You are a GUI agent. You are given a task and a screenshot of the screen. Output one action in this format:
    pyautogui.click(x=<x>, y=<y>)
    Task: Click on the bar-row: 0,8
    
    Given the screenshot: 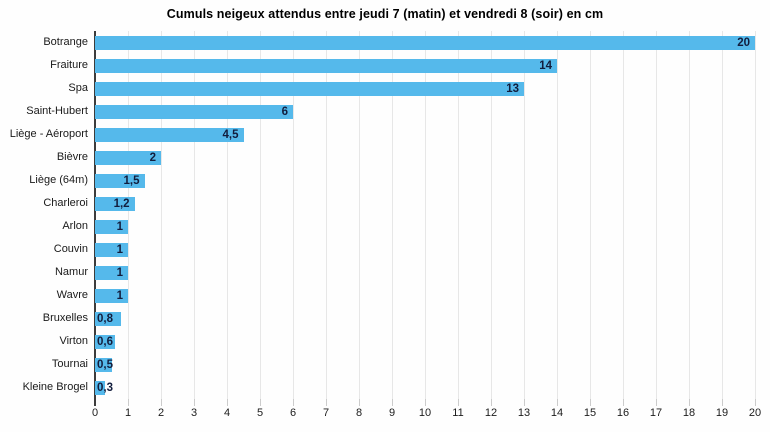 What is the action you would take?
    pyautogui.click(x=425, y=318)
    